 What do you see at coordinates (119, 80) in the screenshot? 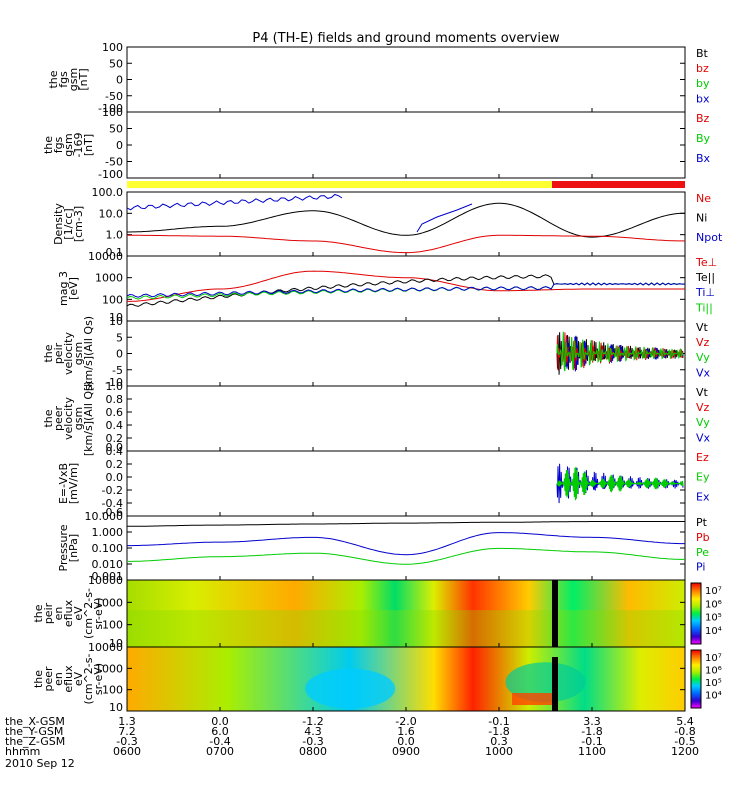
I see `y-tick-label: 0` at bounding box center [119, 80].